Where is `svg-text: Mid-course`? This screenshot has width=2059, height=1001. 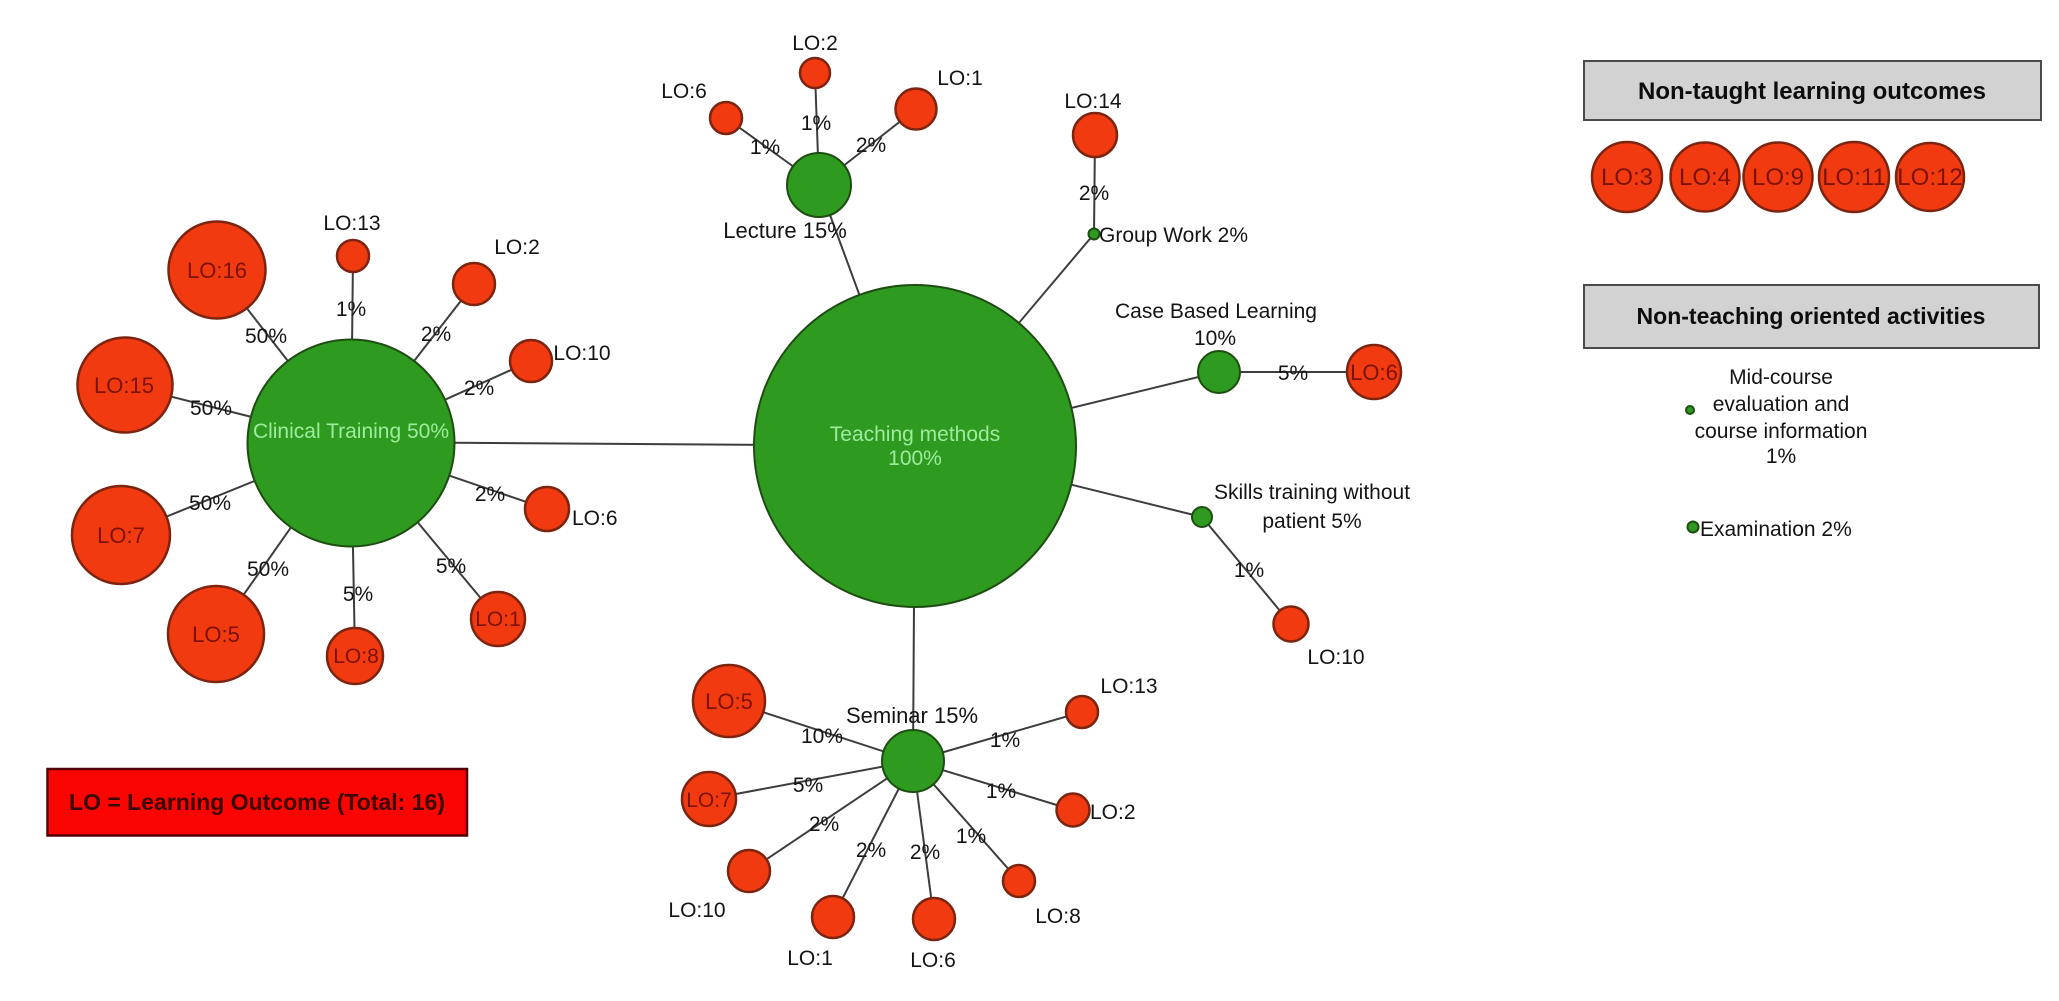
svg-text: Mid-course is located at coordinates (1781, 377).